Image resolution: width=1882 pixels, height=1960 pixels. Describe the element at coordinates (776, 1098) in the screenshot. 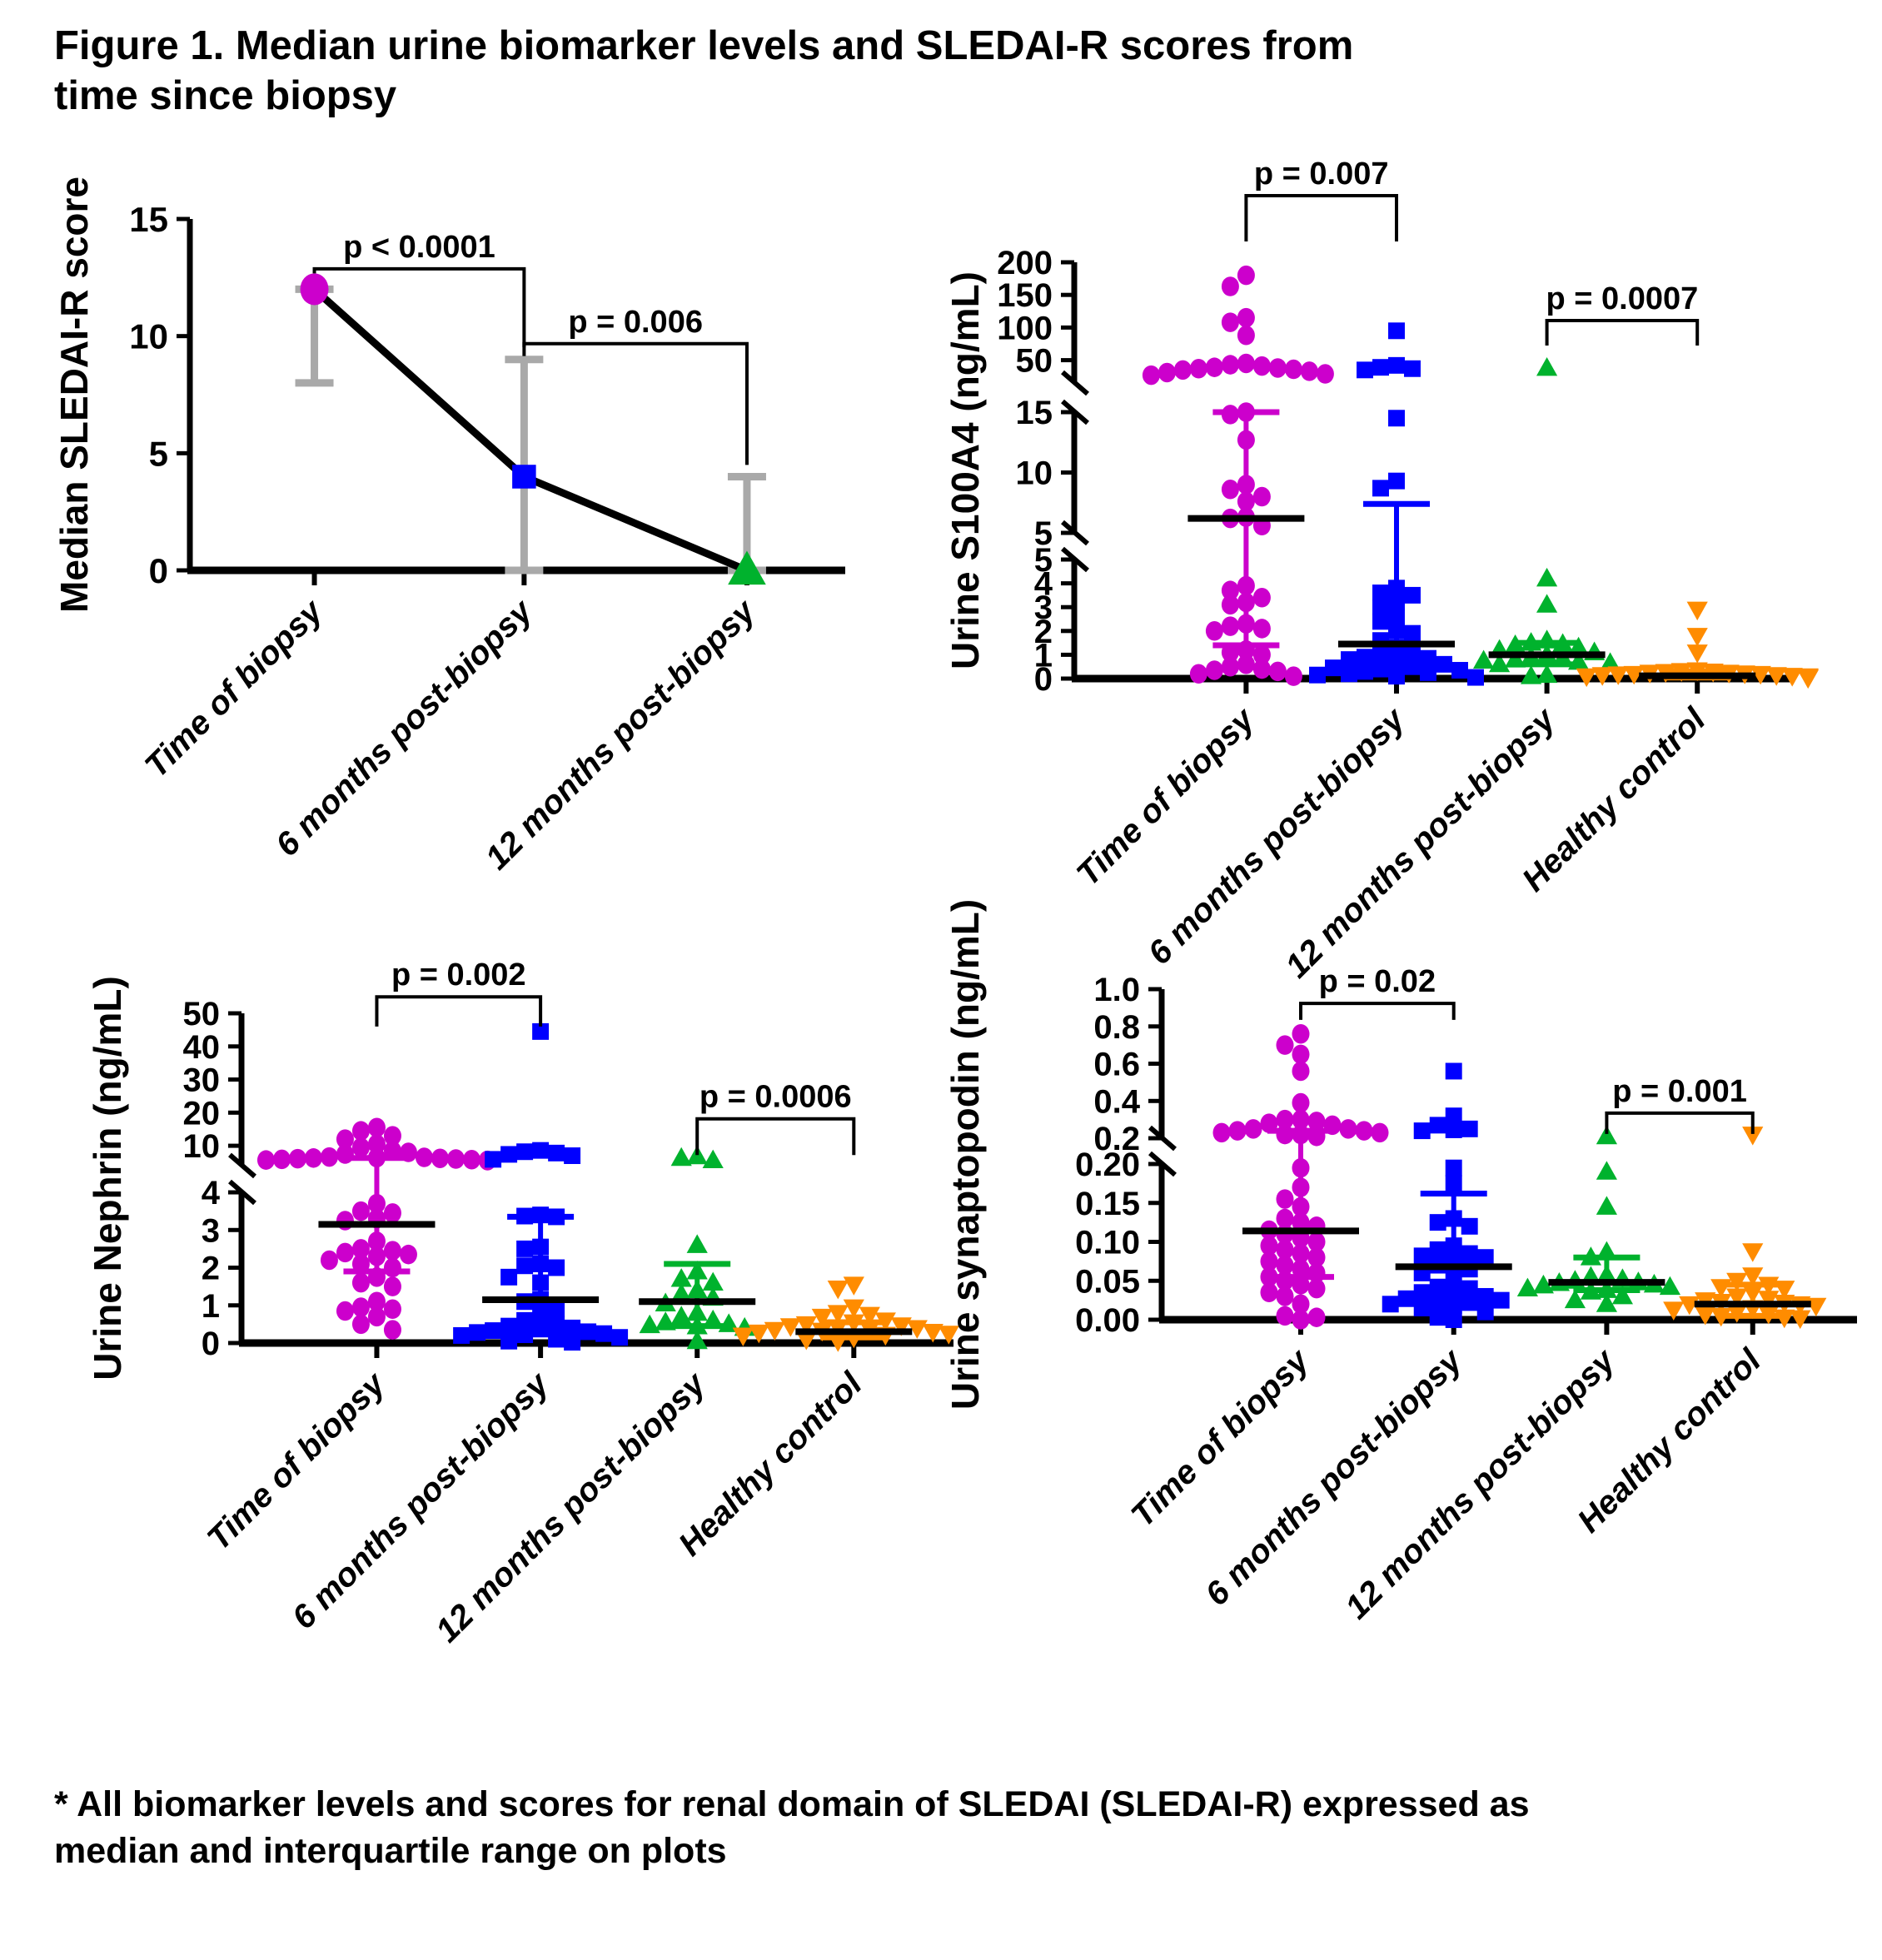

I see `p-value-label: p = 0.0006` at that location.